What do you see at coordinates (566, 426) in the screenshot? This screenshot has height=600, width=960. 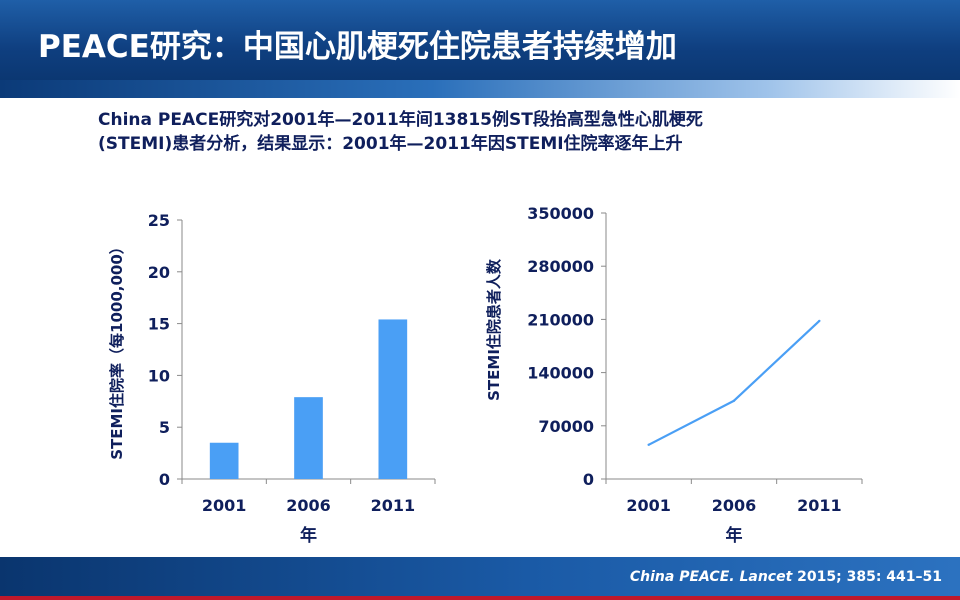 I see `y-tick-label: 70000` at bounding box center [566, 426].